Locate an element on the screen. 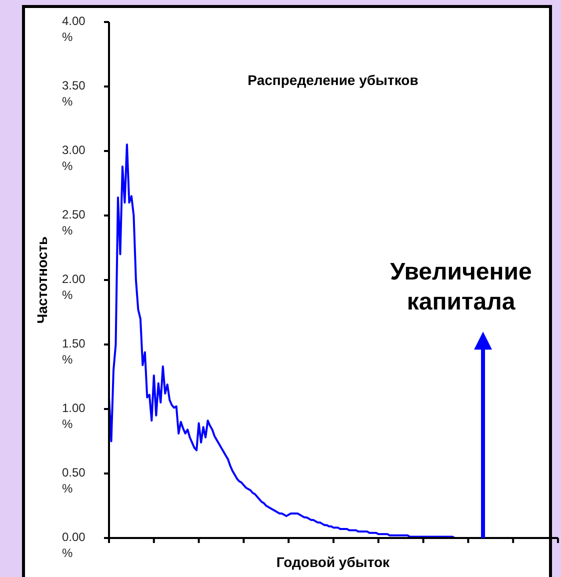 The height and width of the screenshot is (577, 561). y-tick-label: 4.00 % is located at coordinates (74, 29).